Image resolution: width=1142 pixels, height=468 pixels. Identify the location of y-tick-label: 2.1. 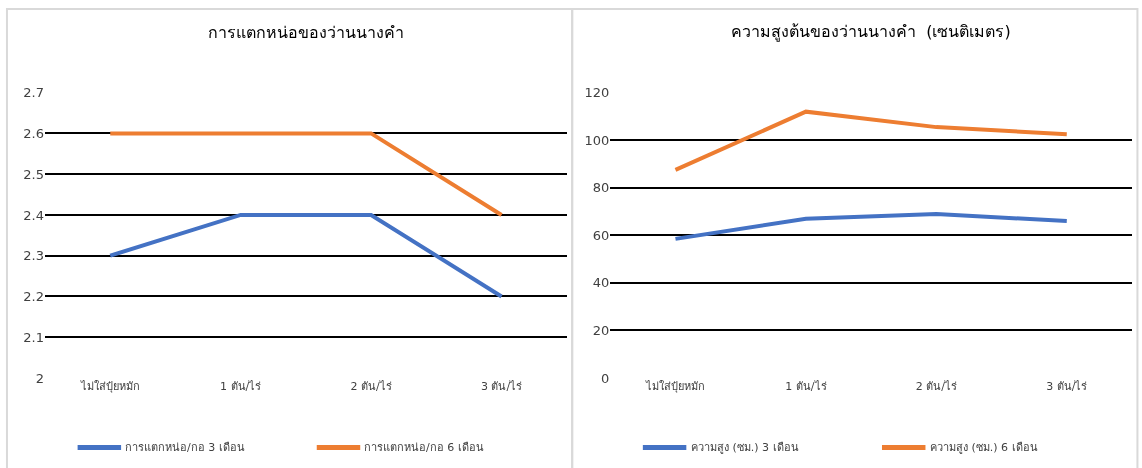
(33, 337).